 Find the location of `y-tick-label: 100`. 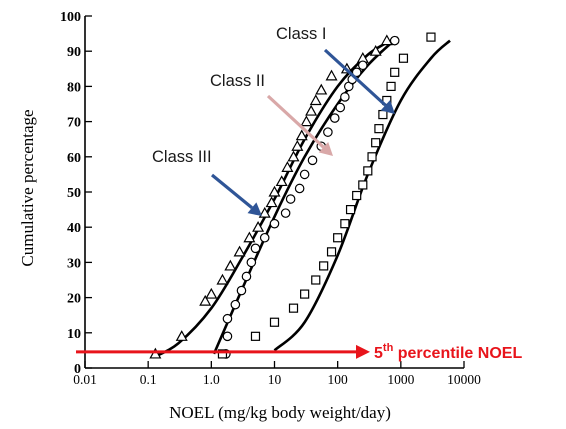

y-tick-label: 100 is located at coordinates (70, 17).